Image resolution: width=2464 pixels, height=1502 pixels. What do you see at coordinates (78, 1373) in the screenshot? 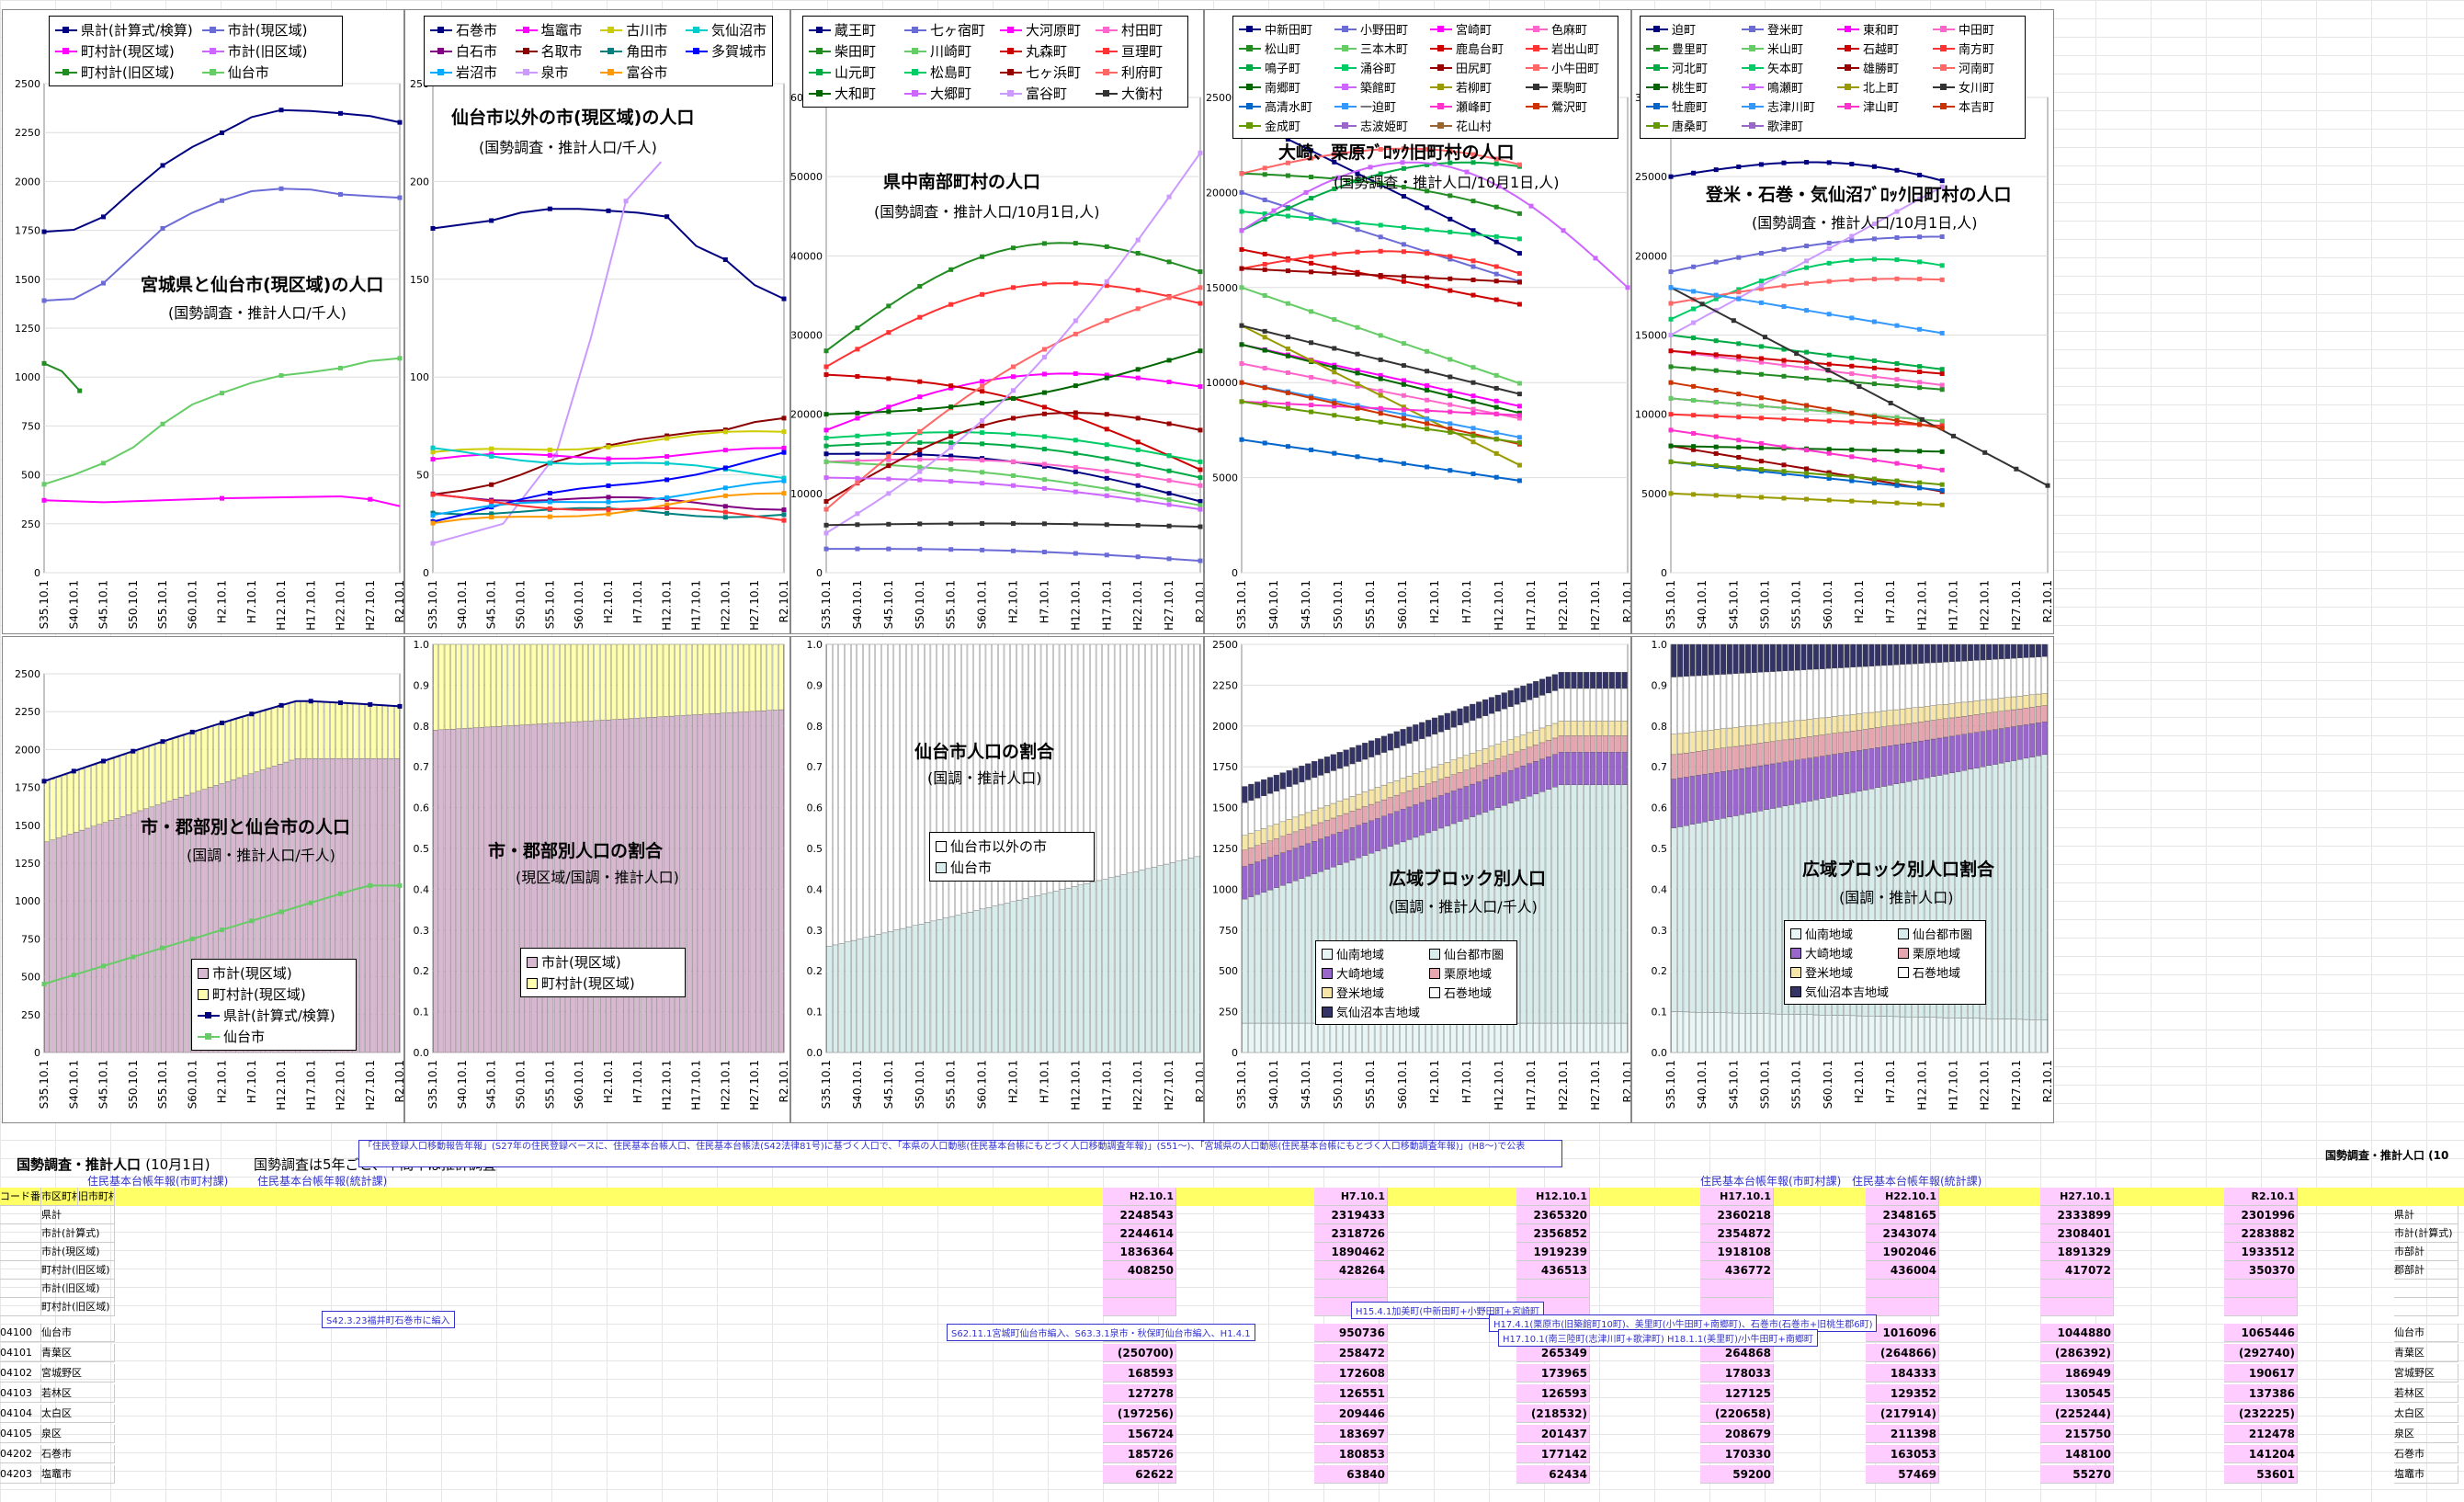
I see `row-name: 宮城野区` at bounding box center [78, 1373].